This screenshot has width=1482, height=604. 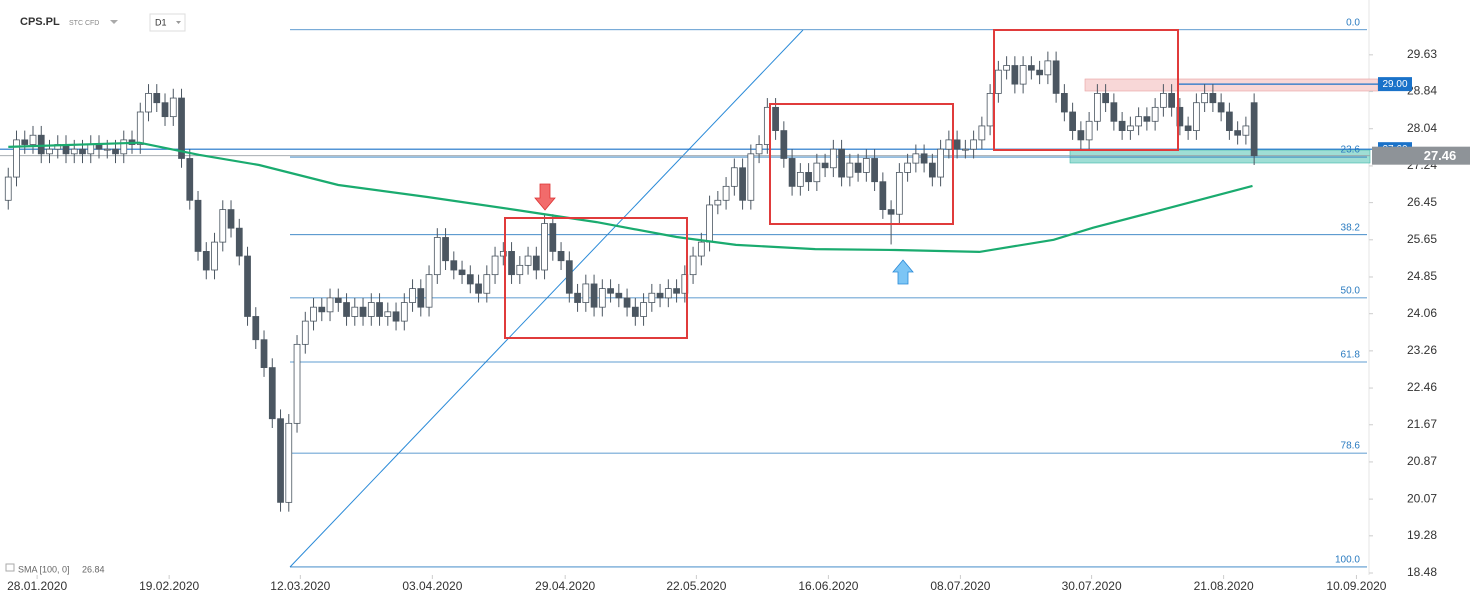 What do you see at coordinates (1351, 150) in the screenshot?
I see `fib-label: 23.6` at bounding box center [1351, 150].